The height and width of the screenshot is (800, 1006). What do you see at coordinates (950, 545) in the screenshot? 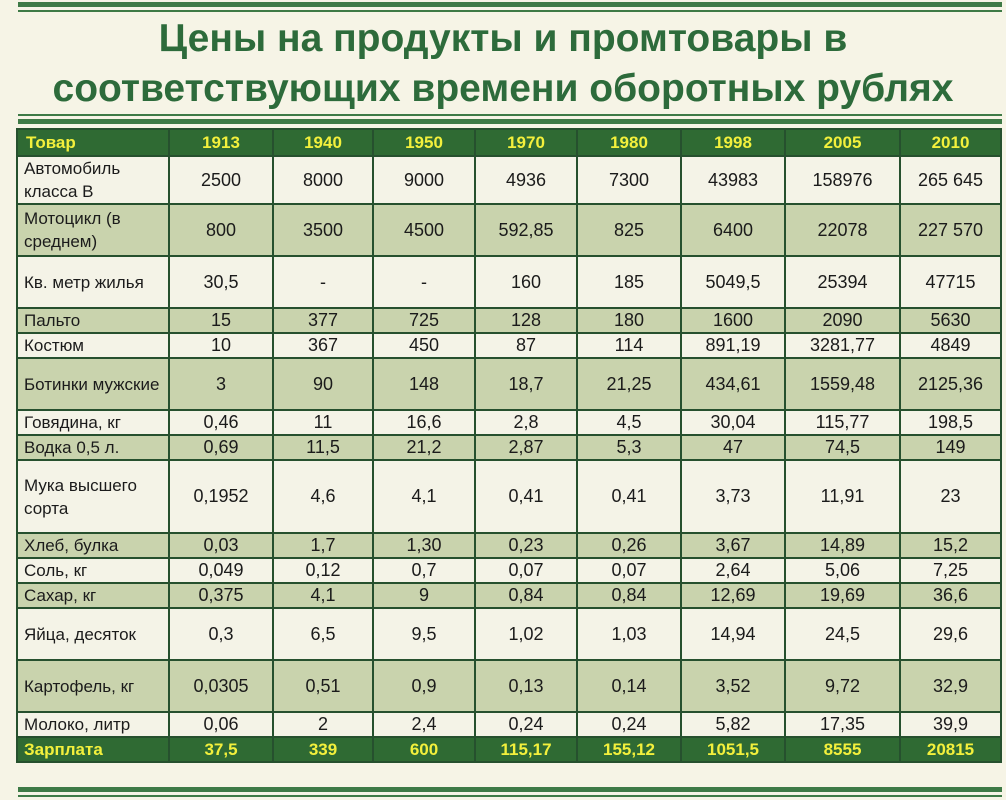
I see `value-cell: 15,2` at bounding box center [950, 545].